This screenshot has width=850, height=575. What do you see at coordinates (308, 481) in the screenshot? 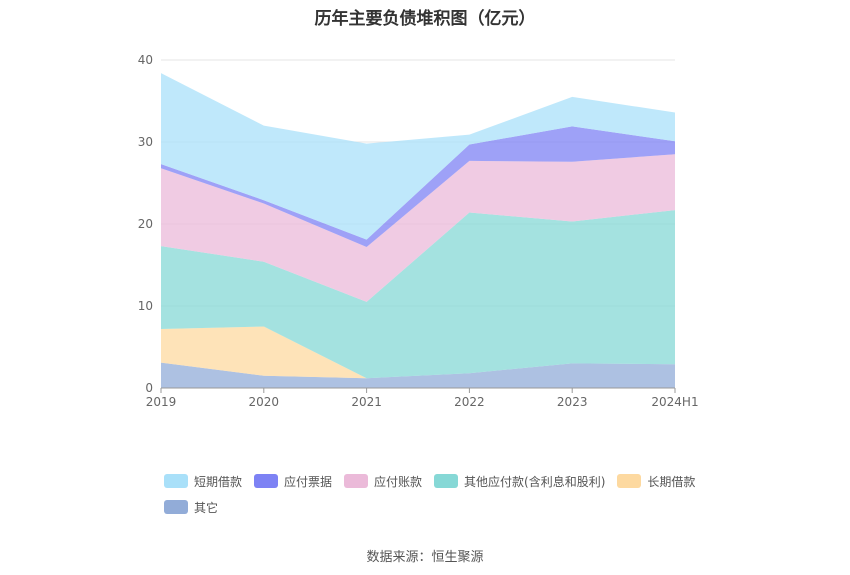
I see `legend-label: 应付票据` at bounding box center [308, 481].